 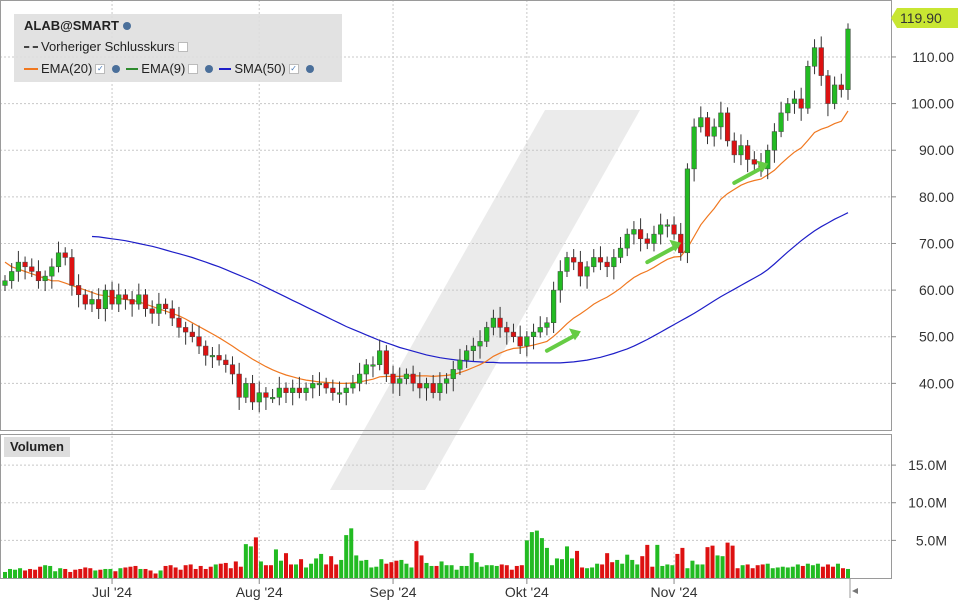 I want to click on sma50-settings-icon, so click(x=309, y=68).